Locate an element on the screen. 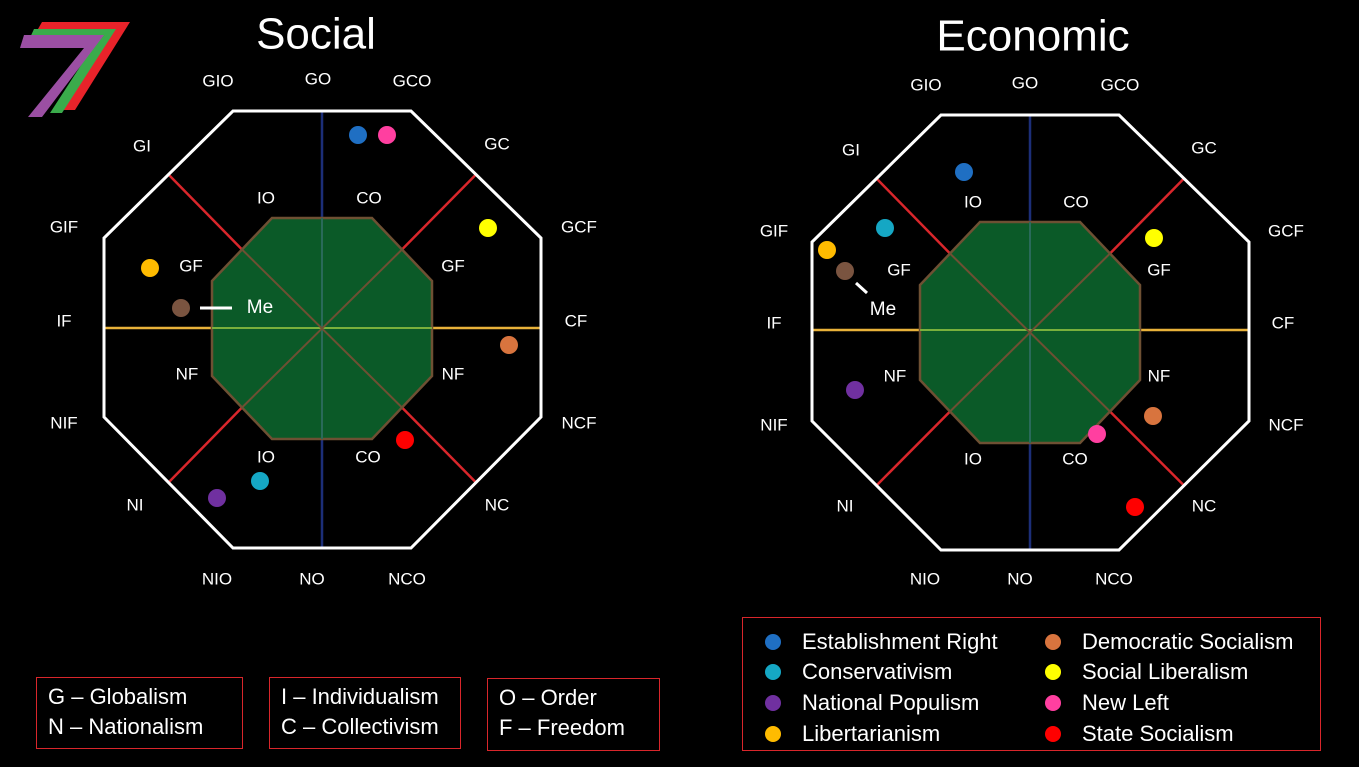 The width and height of the screenshot is (1359, 767). key-text: C – Collectivism is located at coordinates (360, 726).